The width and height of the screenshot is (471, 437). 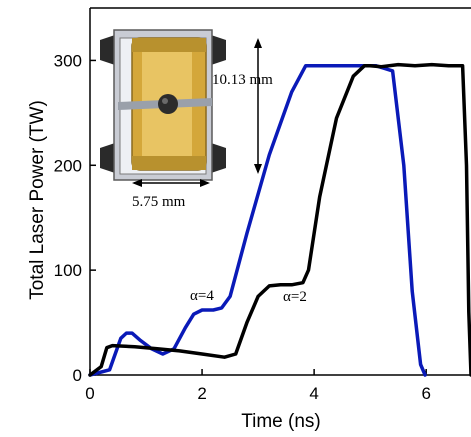 What do you see at coordinates (68, 165) in the screenshot?
I see `y-tick-label: 200` at bounding box center [68, 165].